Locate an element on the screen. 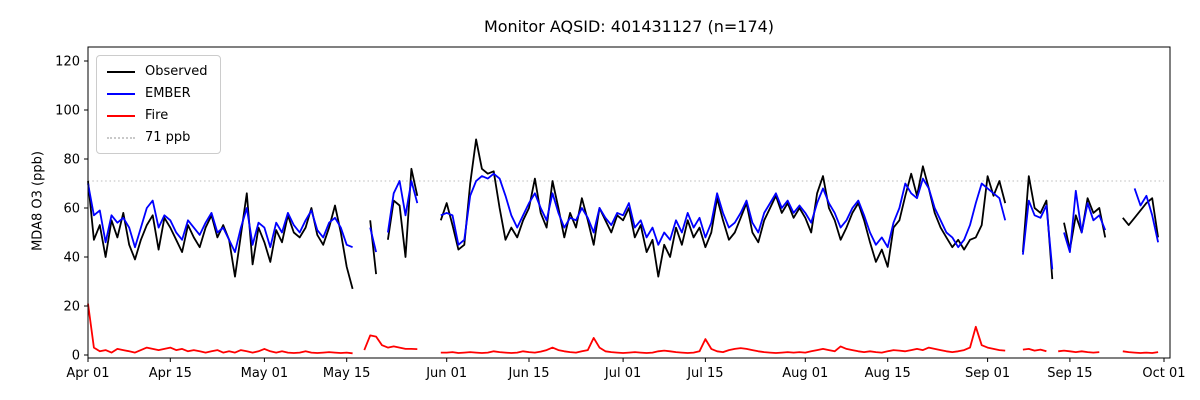 The width and height of the screenshot is (1200, 400). ember-line-swatch is located at coordinates (121, 93).